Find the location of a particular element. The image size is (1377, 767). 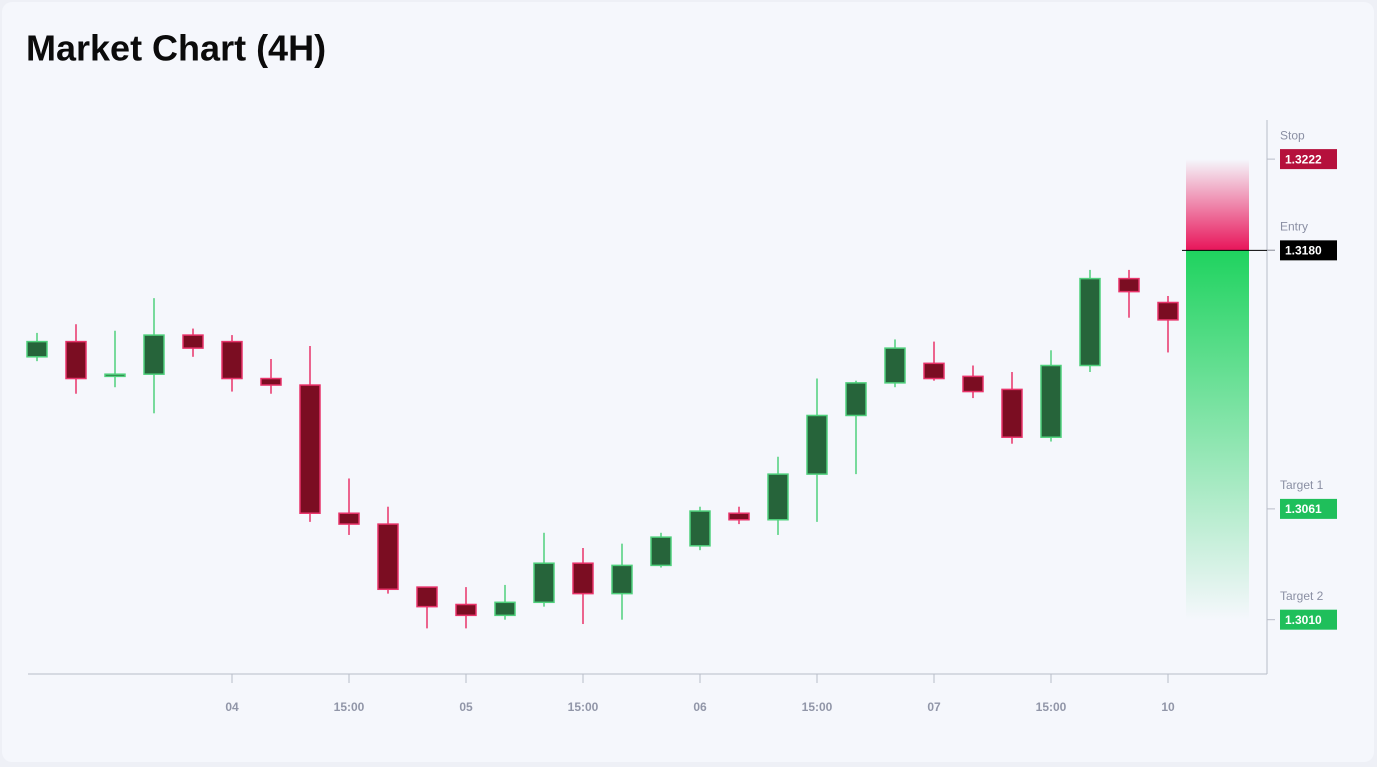

level-name: Entry is located at coordinates (1294, 227).